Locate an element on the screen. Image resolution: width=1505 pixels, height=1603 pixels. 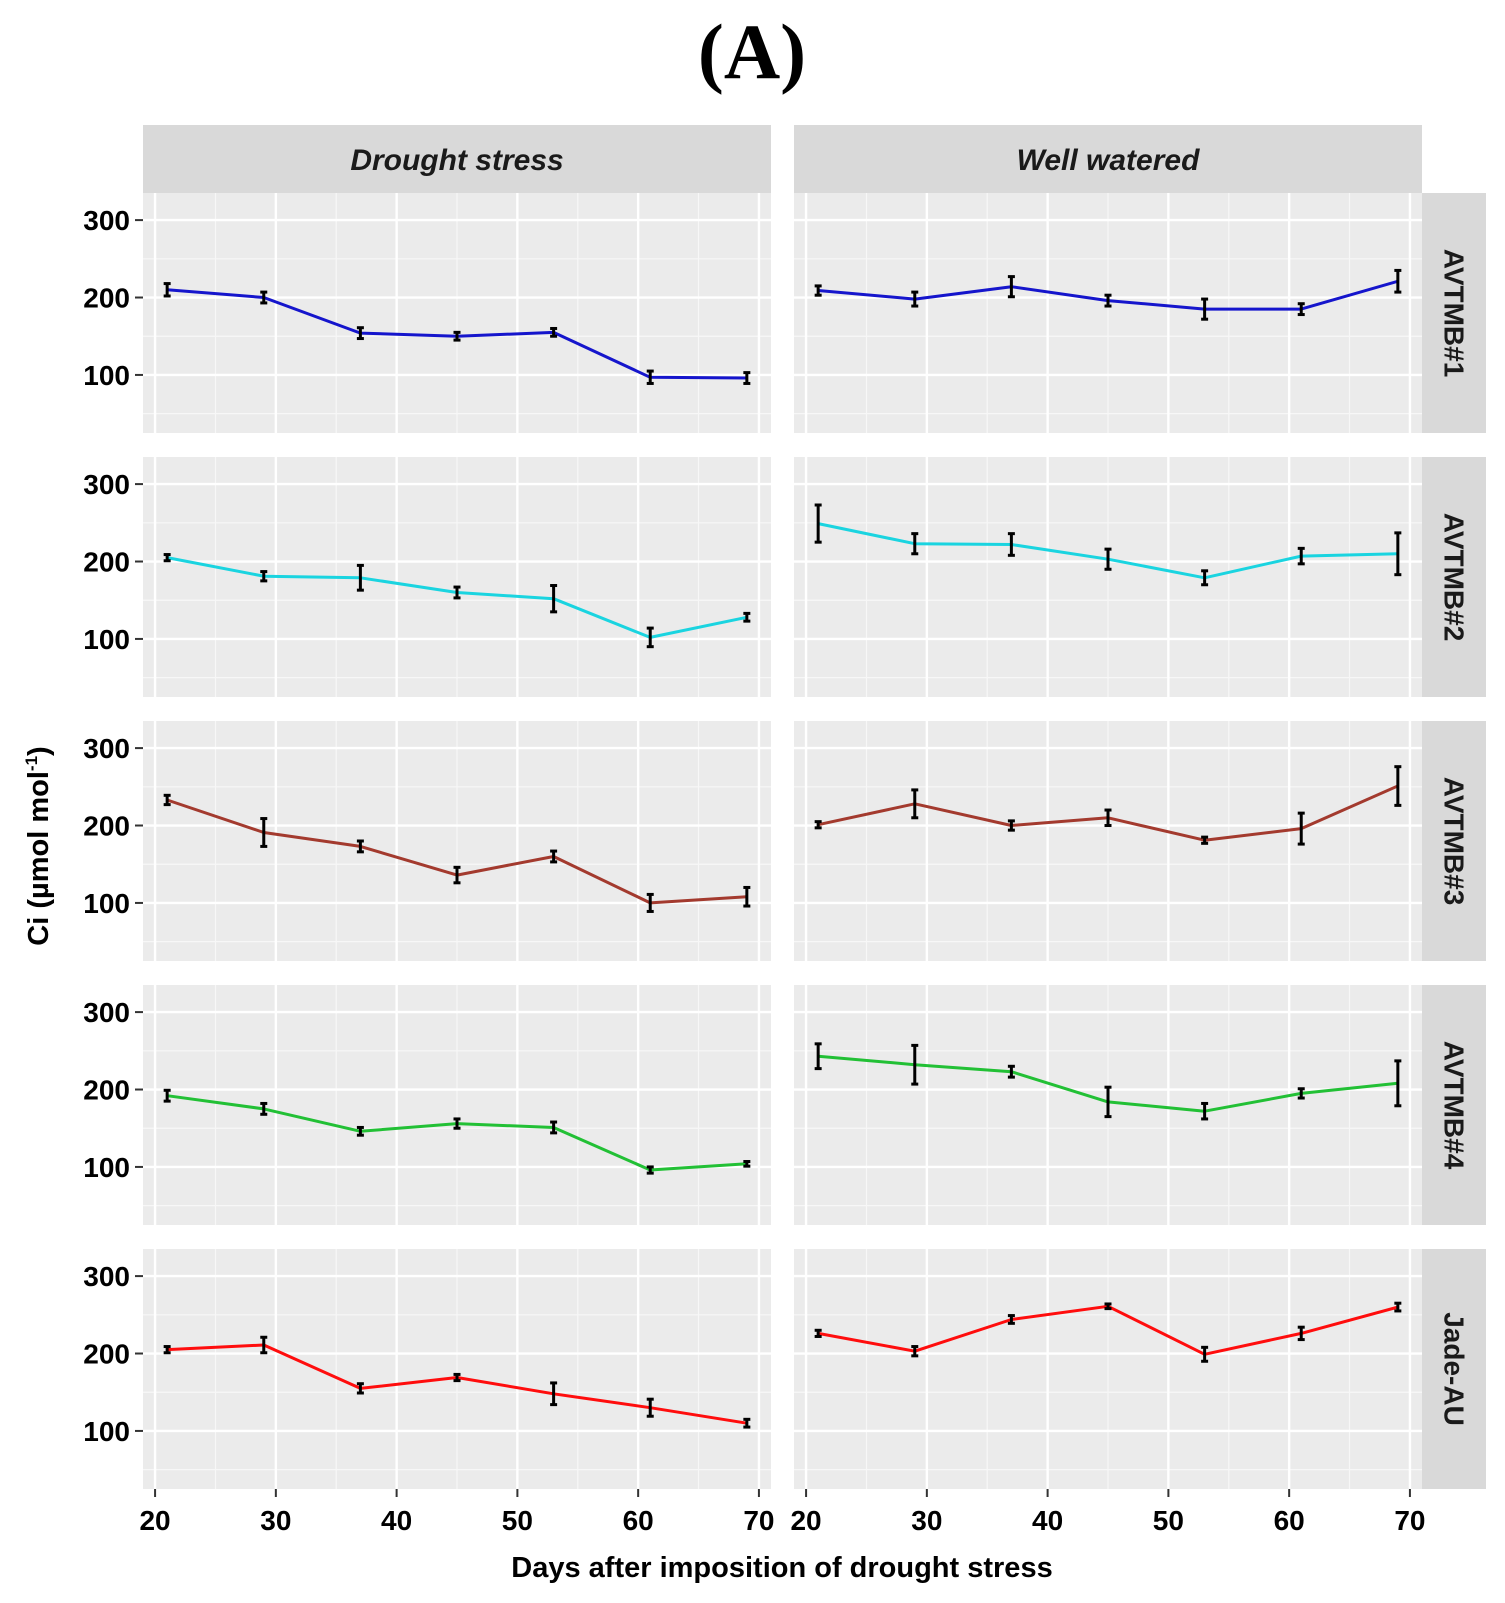
y-axis-title-close: ) is located at coordinates (39, 751).